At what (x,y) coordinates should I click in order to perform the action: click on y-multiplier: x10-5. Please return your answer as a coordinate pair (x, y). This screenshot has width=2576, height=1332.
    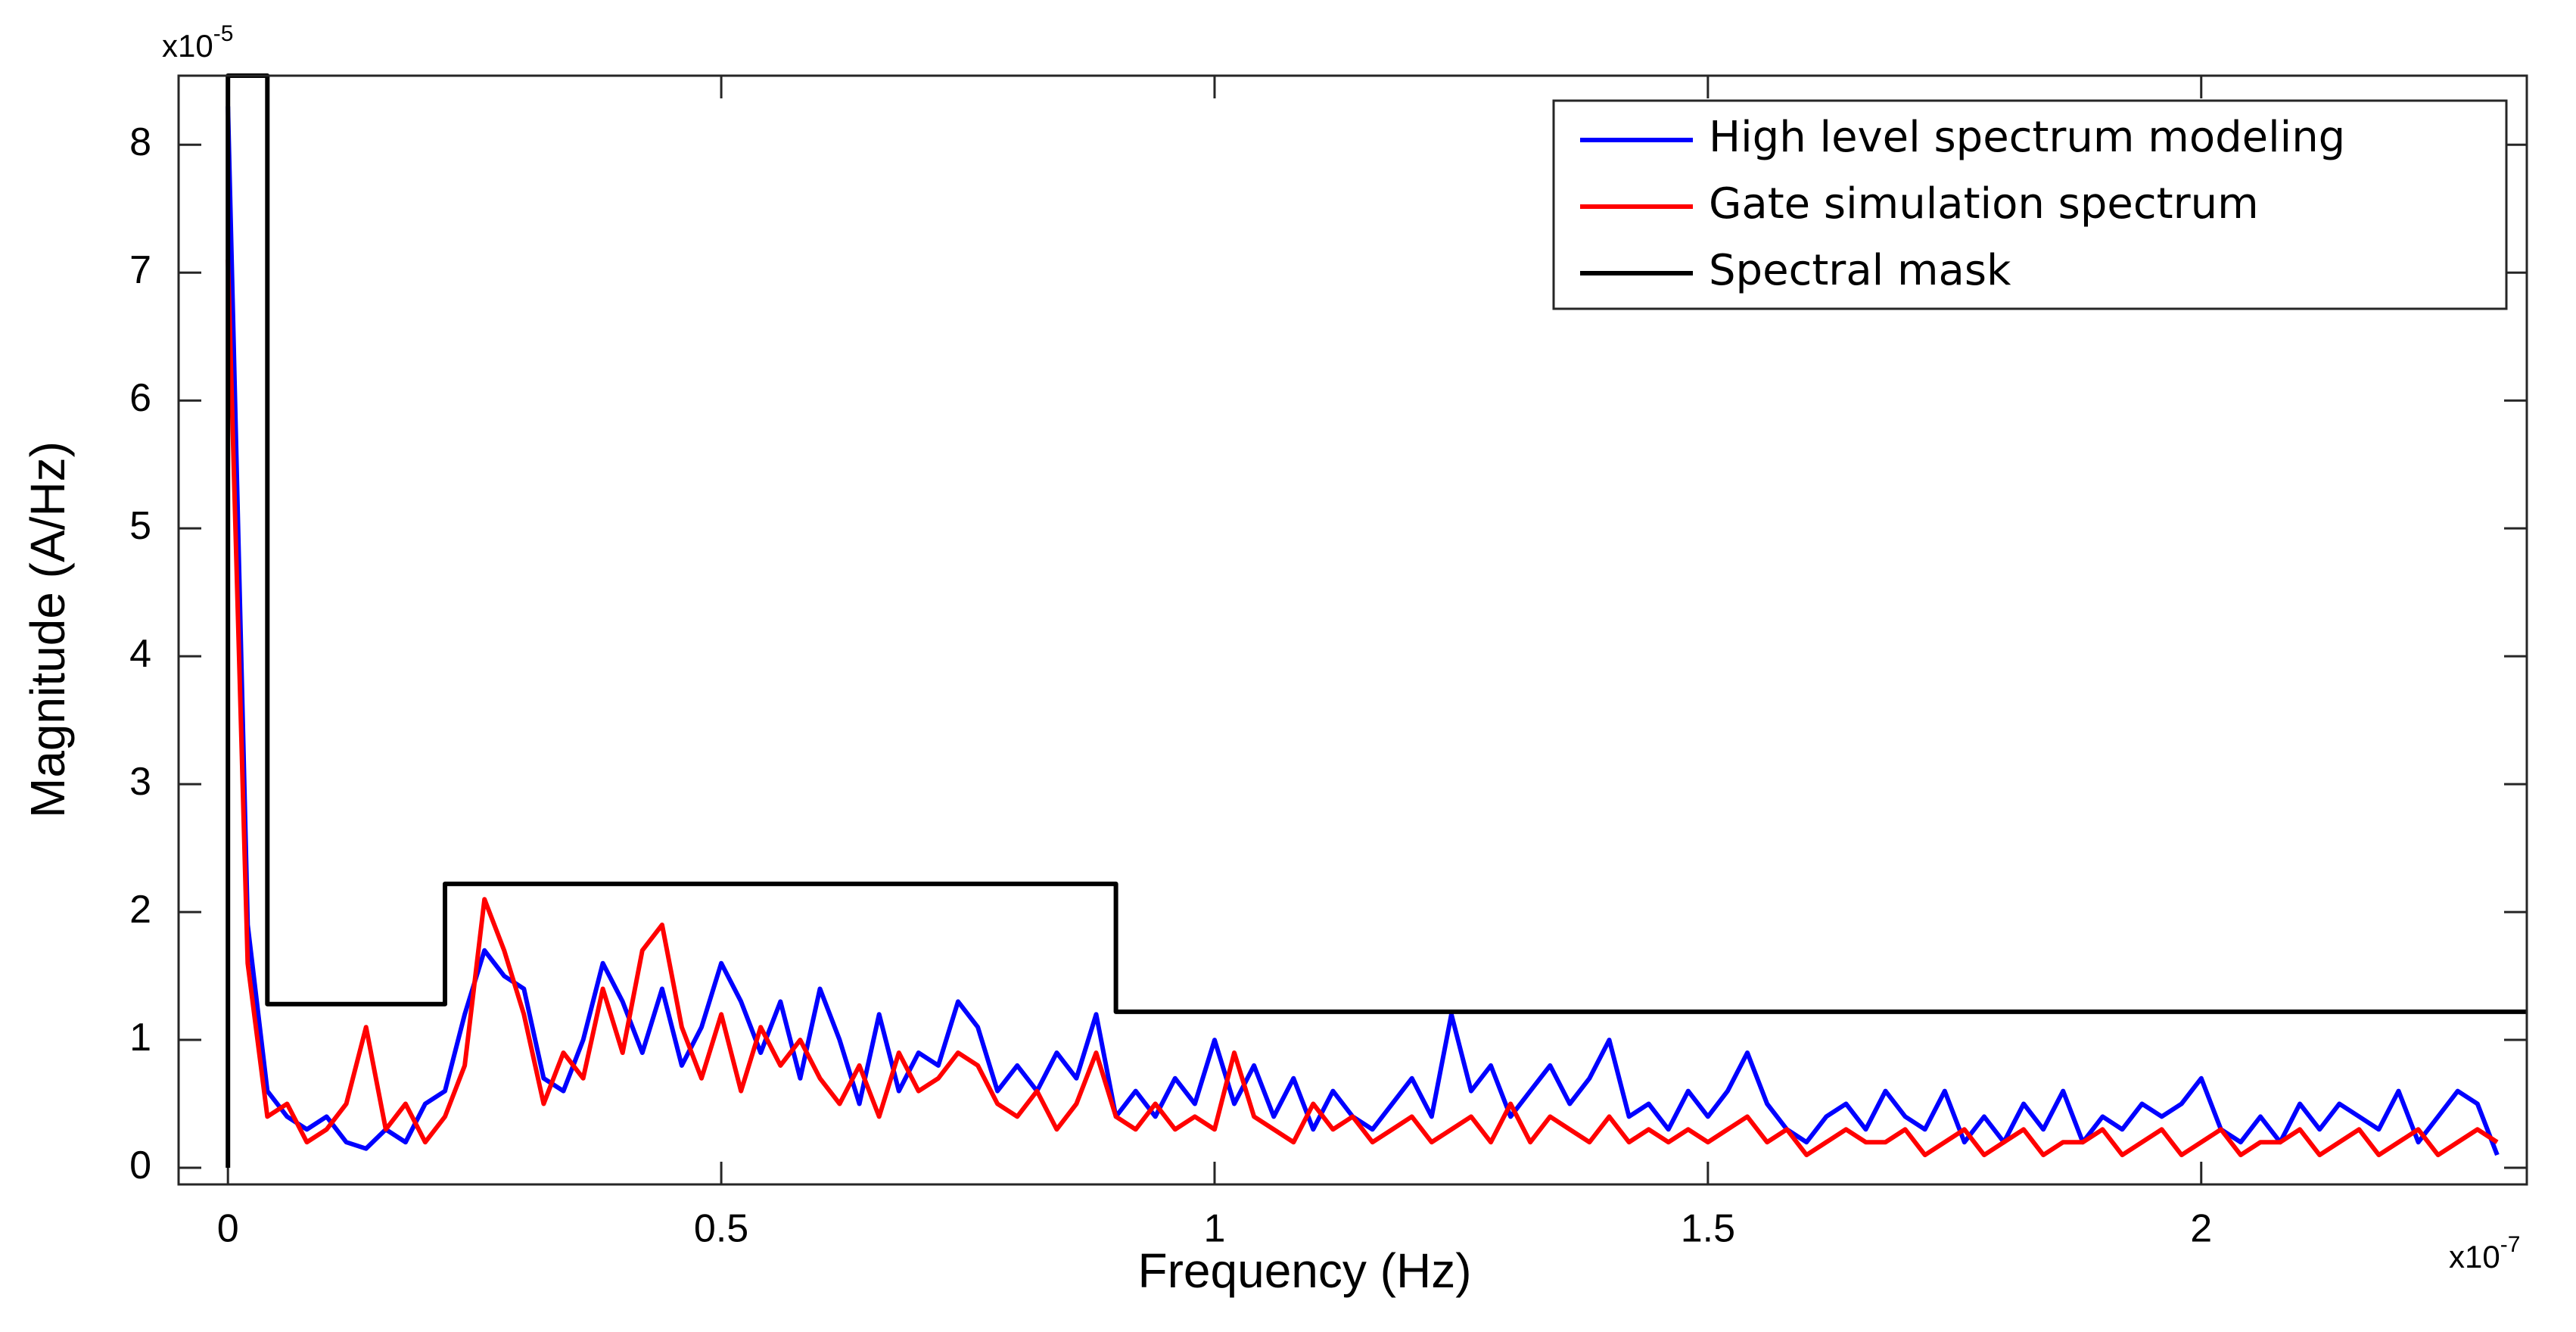
    Looking at the image, I should click on (197, 42).